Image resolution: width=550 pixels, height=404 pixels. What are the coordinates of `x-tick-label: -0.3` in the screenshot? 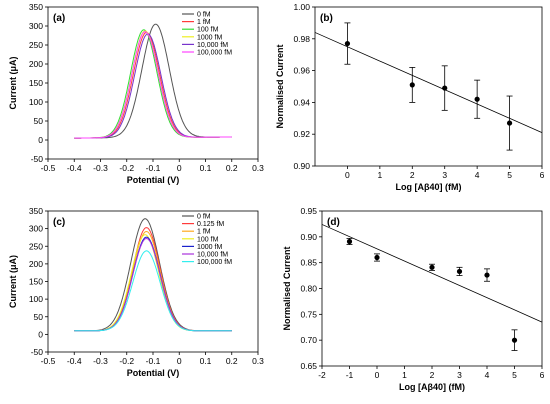 It's located at (100, 361).